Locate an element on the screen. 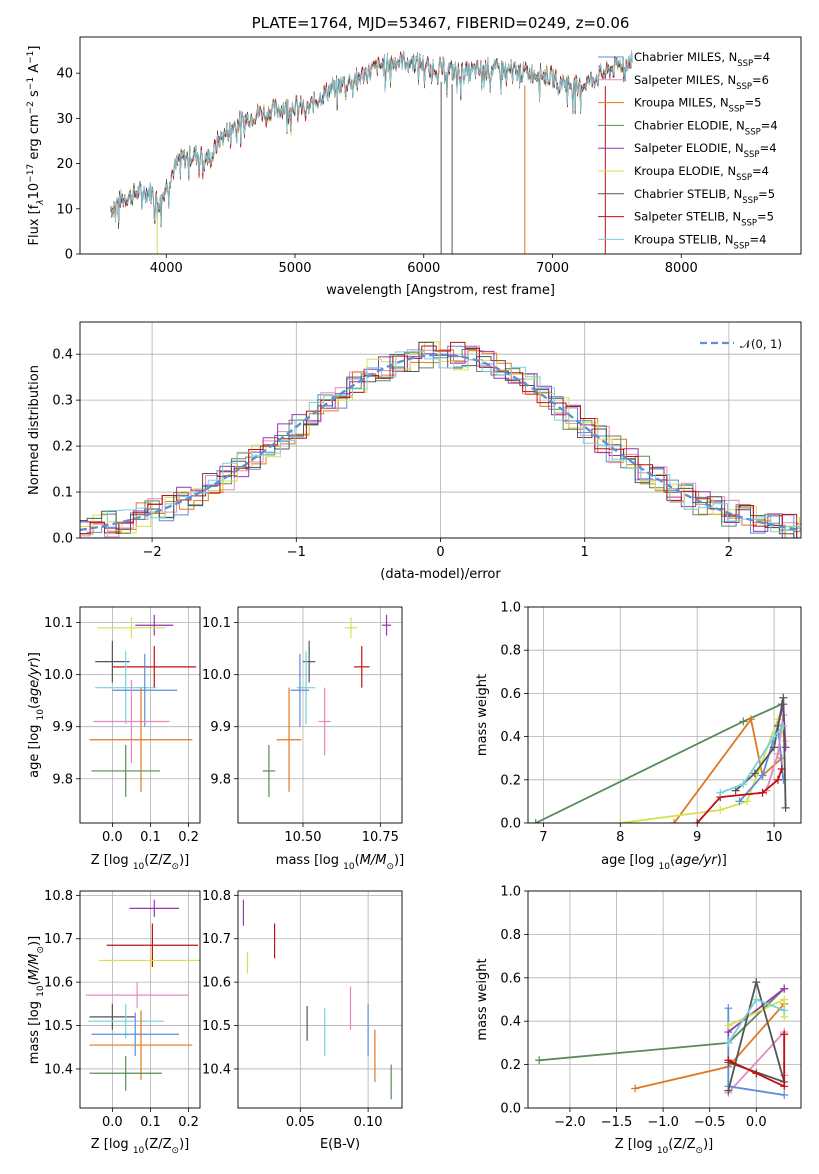  legend-label-part: =6 is located at coordinates (760, 80).